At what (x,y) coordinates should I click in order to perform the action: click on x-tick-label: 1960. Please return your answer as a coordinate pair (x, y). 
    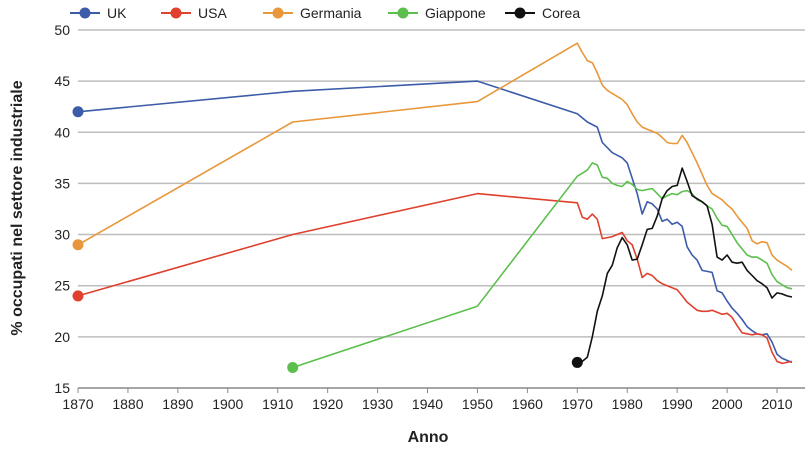
    Looking at the image, I should click on (527, 404).